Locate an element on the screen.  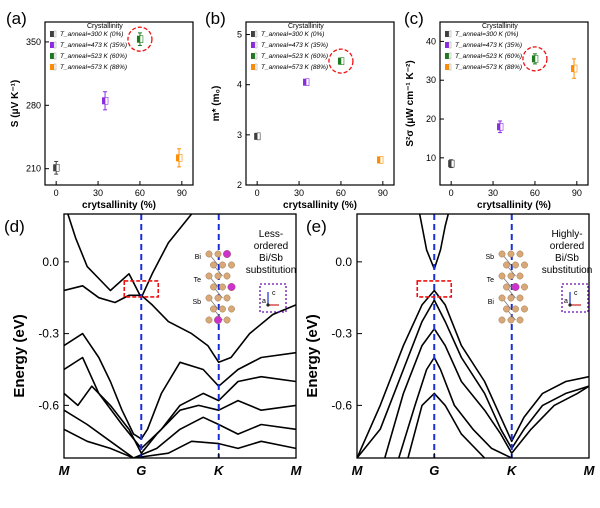
highlight-box is located at coordinates (434, 289).